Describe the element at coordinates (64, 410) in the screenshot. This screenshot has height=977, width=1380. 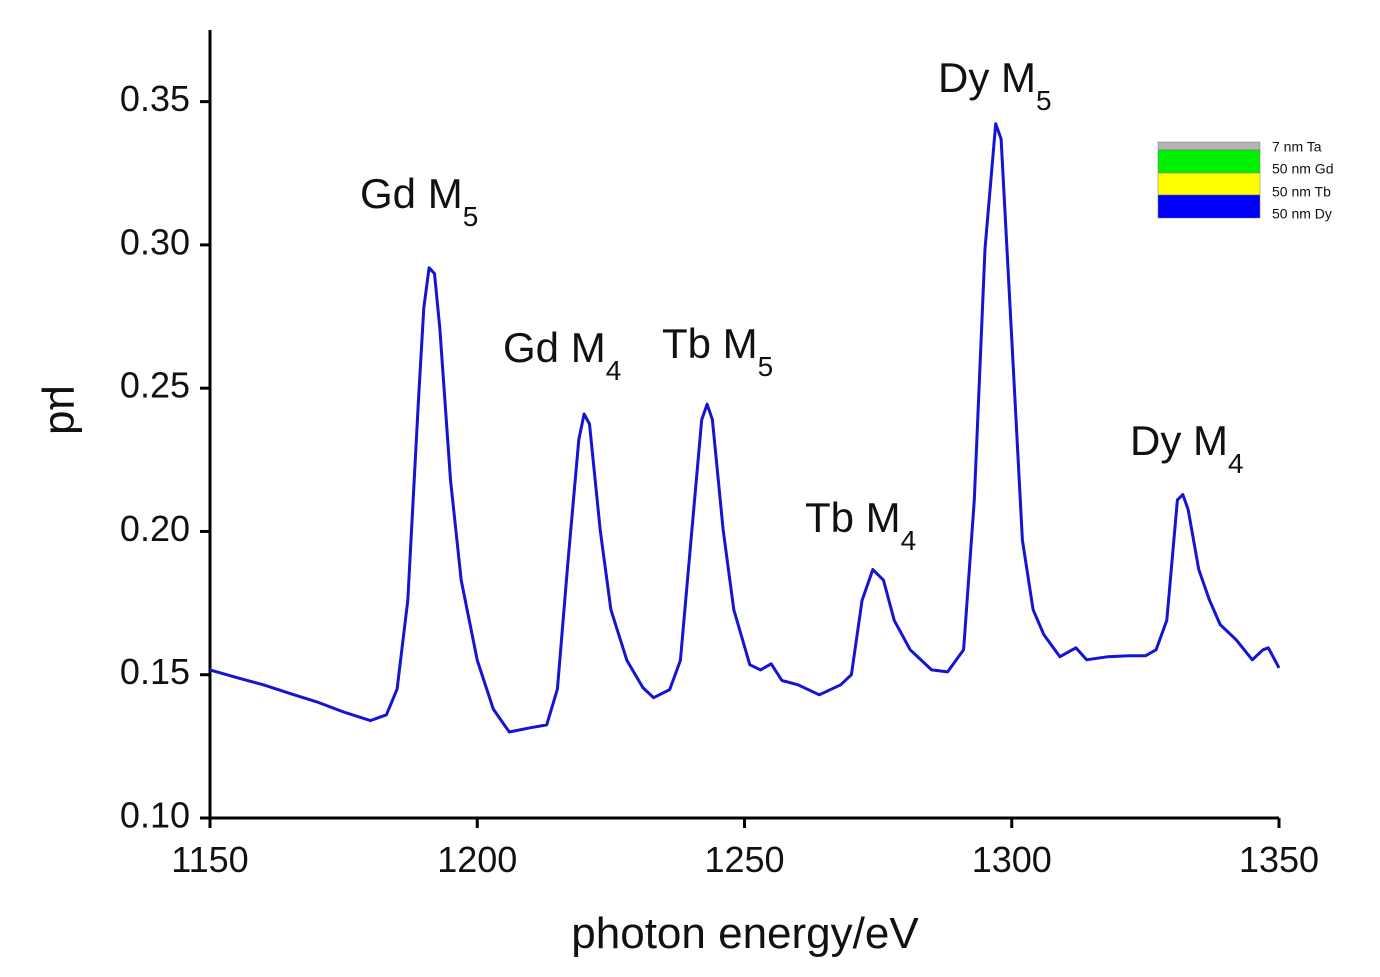
I see `y-axis-label: µd` at that location.